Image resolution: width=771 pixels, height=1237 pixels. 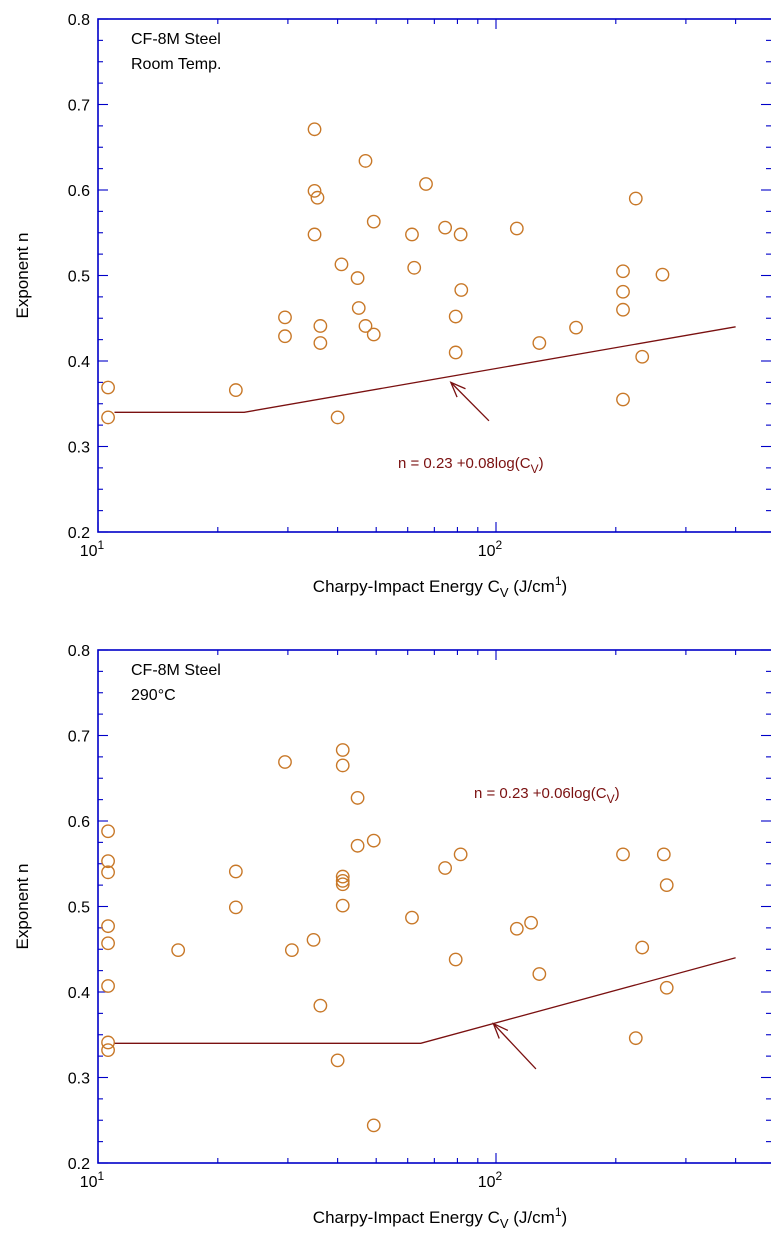 What do you see at coordinates (547, 795) in the screenshot?
I see `fit-equation-label: n = 0.23 +0.06log(CV)` at bounding box center [547, 795].